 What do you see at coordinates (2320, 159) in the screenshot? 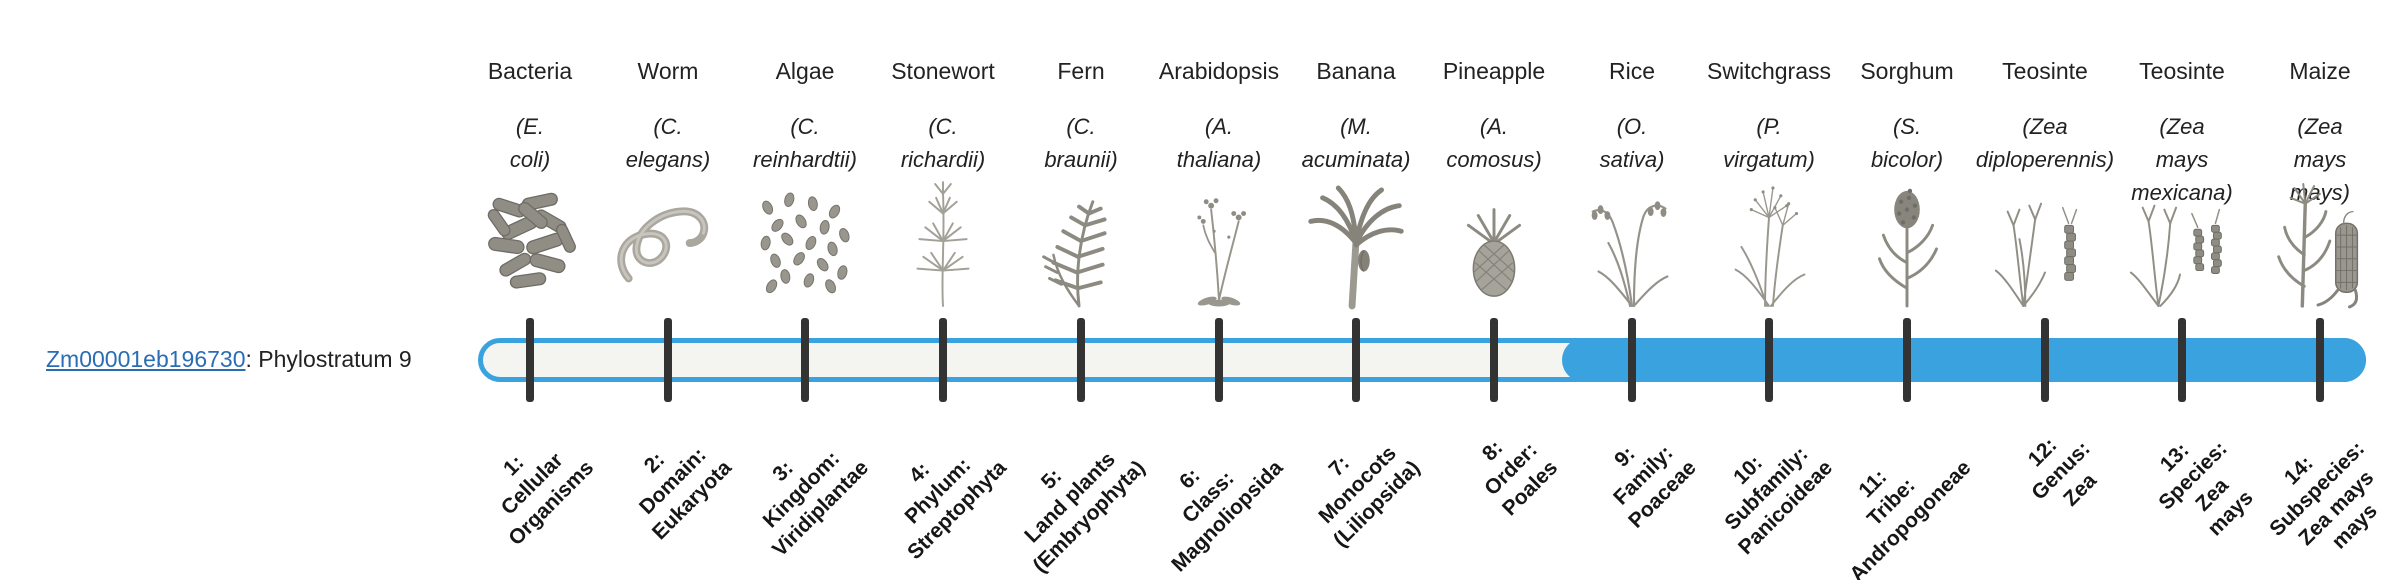
I see `organism-scientific-name: (Zea mays mays)` at bounding box center [2320, 159].